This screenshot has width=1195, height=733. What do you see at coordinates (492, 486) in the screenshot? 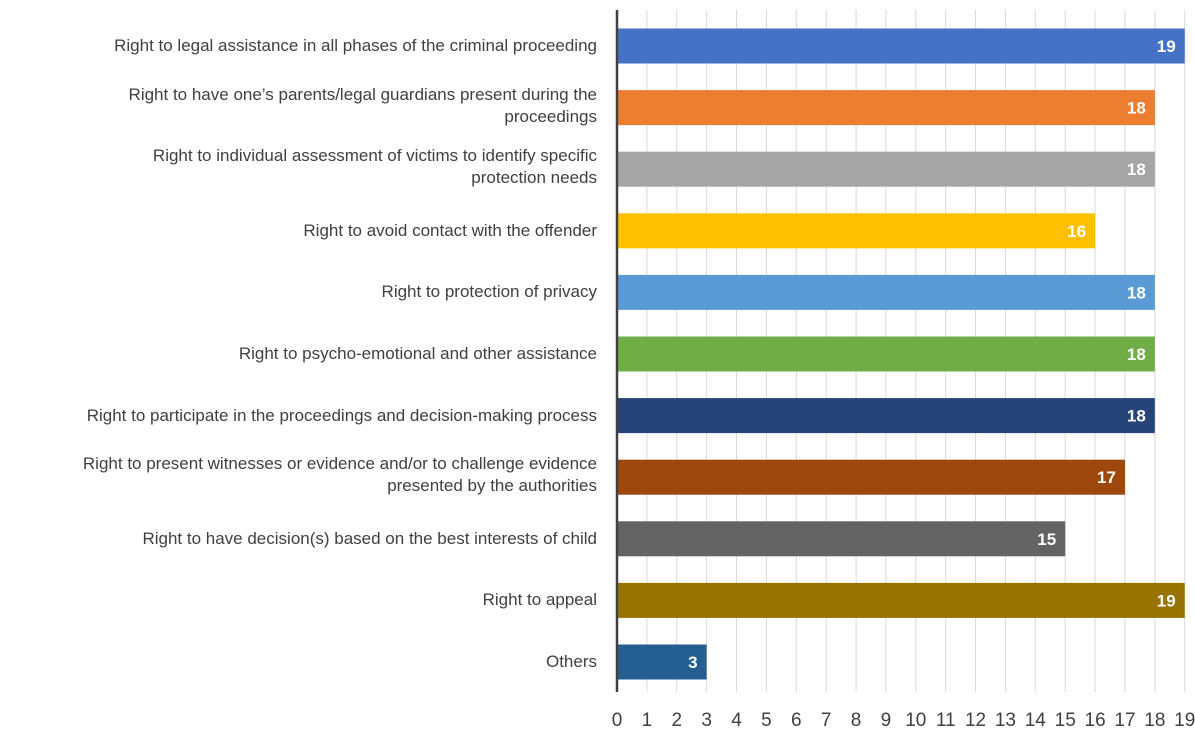
I see `category-label-7-line-1: presented by the authorities` at bounding box center [492, 486].